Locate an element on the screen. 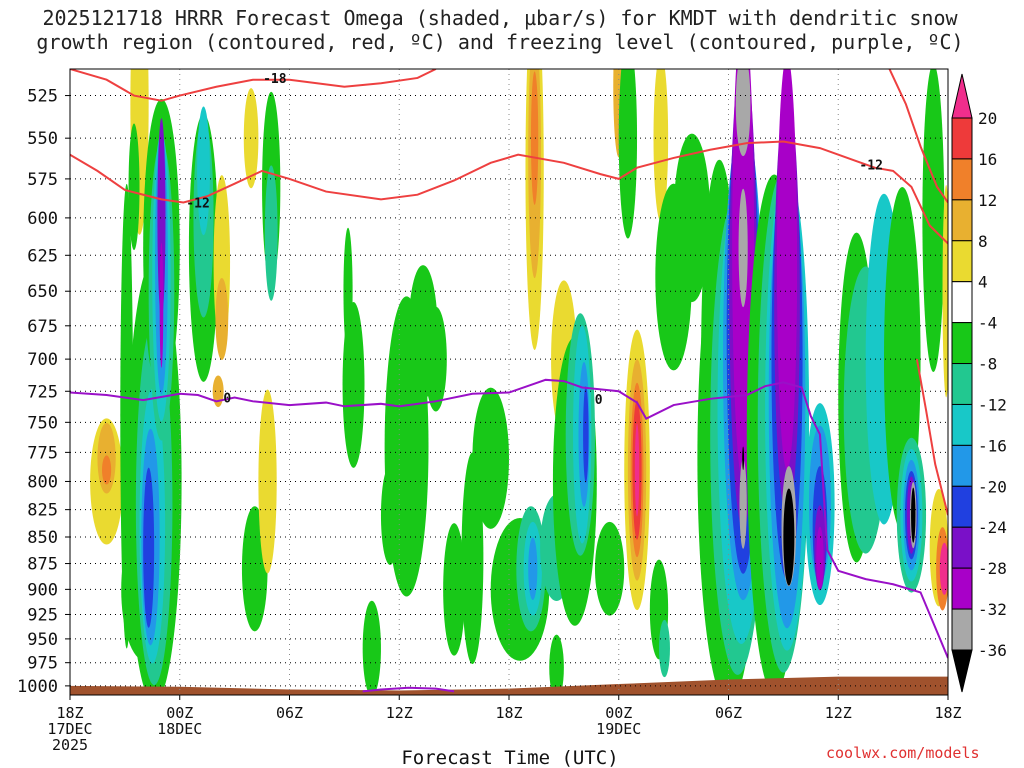 This screenshot has height=768, width=1024. y-tick-label-725: 725 is located at coordinates (42, 392).